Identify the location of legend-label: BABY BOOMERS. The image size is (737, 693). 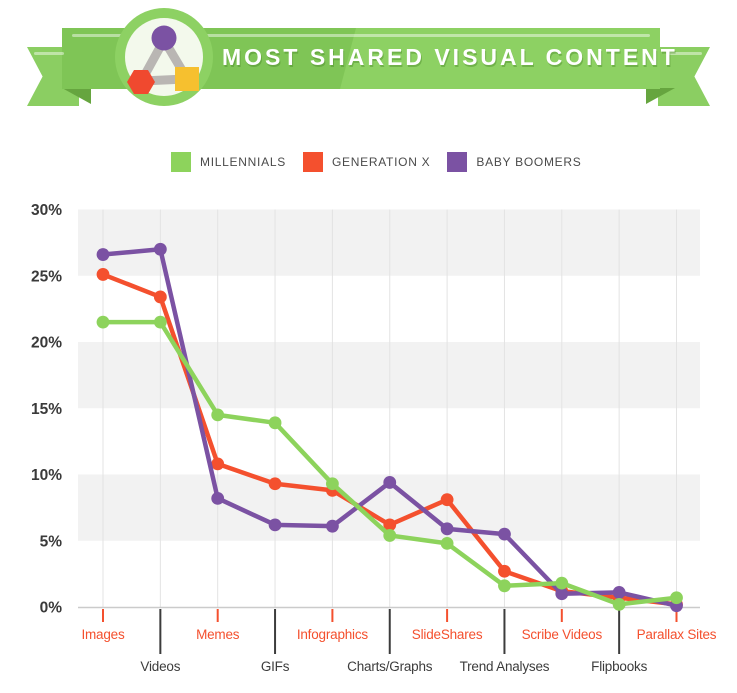
(529, 162).